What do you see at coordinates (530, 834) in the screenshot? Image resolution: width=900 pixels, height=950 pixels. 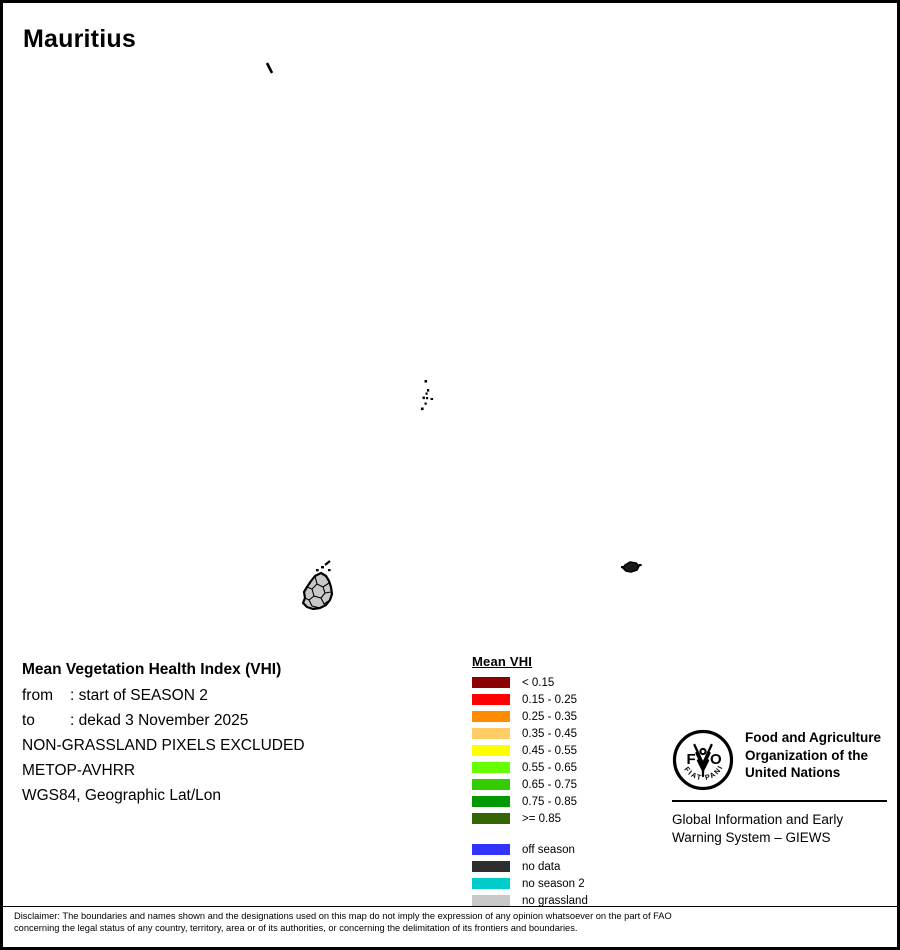 I see `legend-separator` at bounding box center [530, 834].